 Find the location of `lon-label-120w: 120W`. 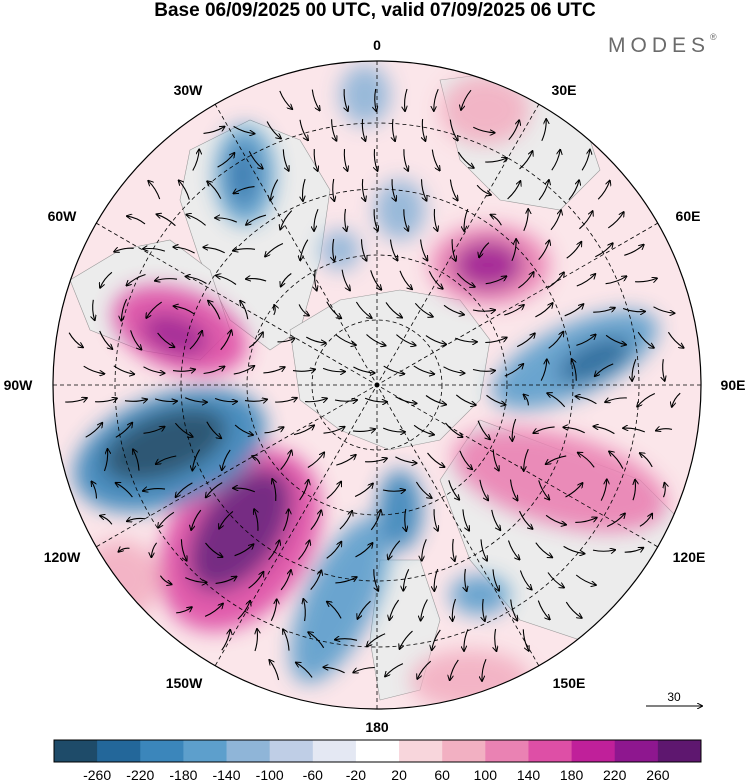

lon-label-120w: 120W is located at coordinates (62, 557).